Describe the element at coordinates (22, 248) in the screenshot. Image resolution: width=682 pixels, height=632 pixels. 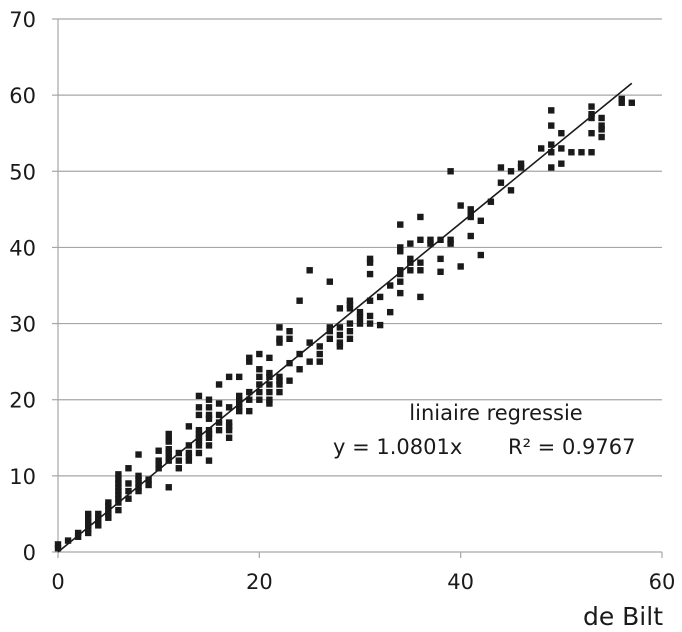
I see `y-tick-label: 40` at that location.